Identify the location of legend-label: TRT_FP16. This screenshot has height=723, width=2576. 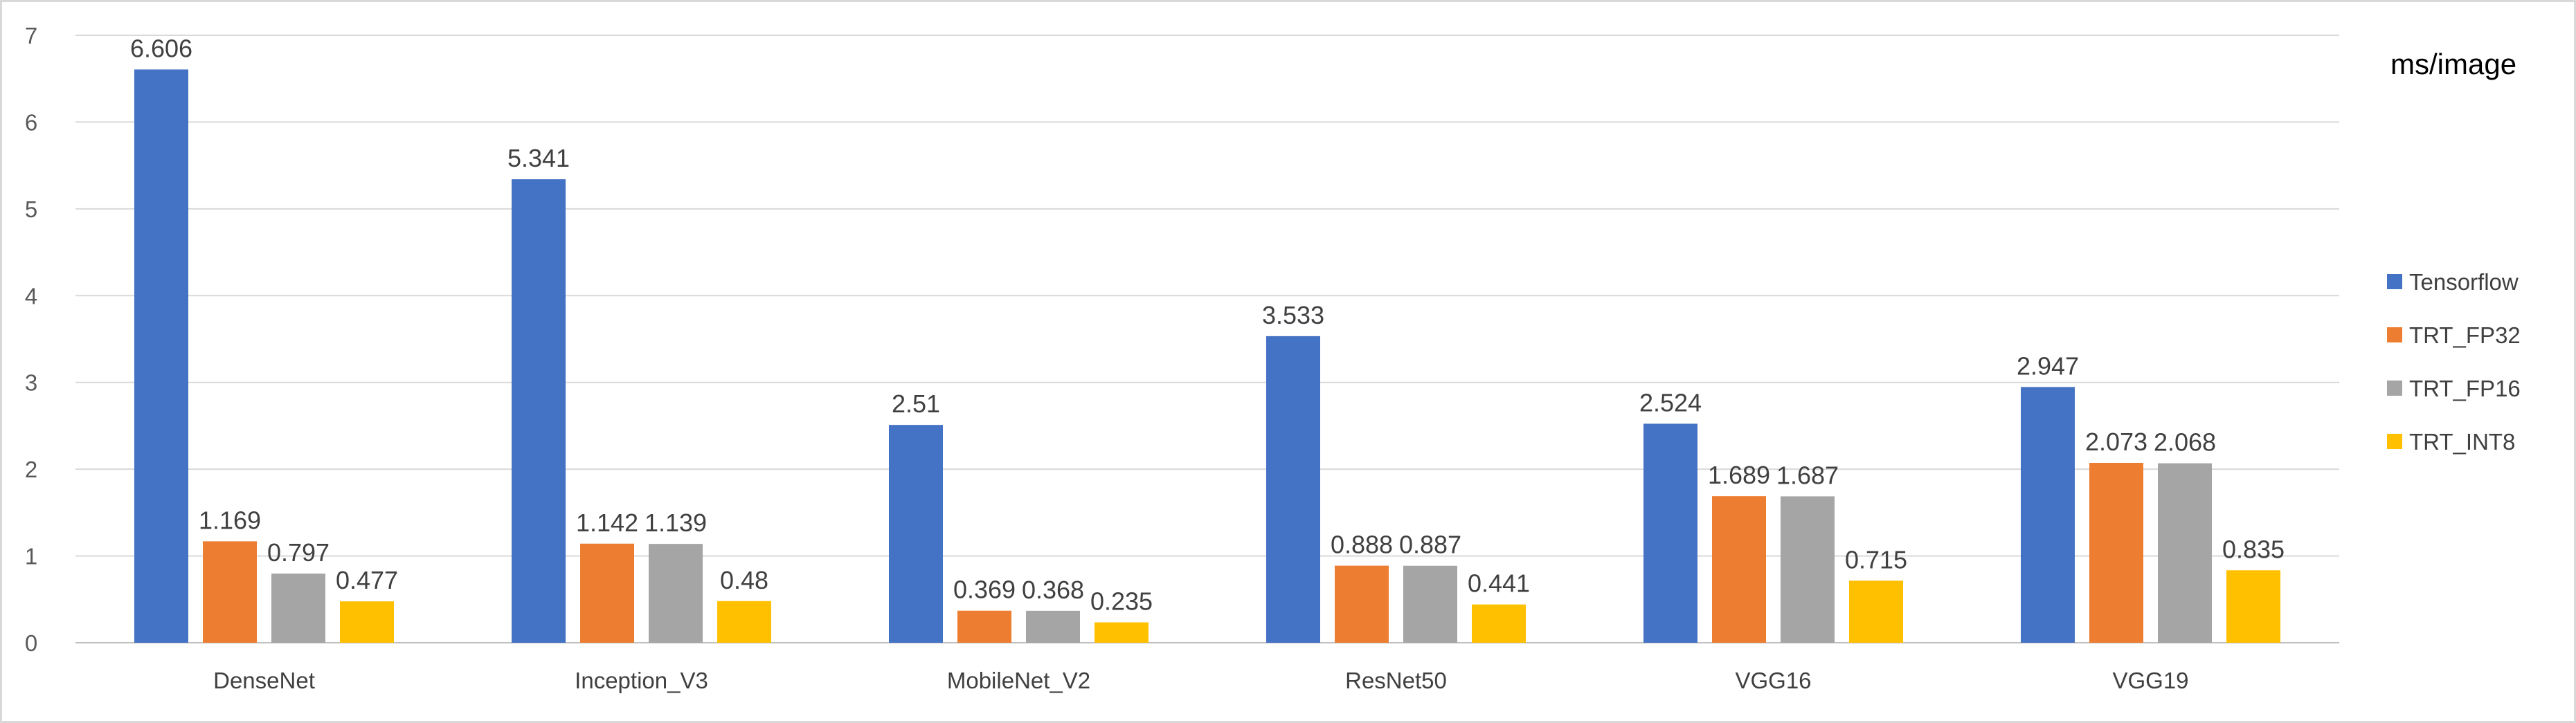
(2465, 388).